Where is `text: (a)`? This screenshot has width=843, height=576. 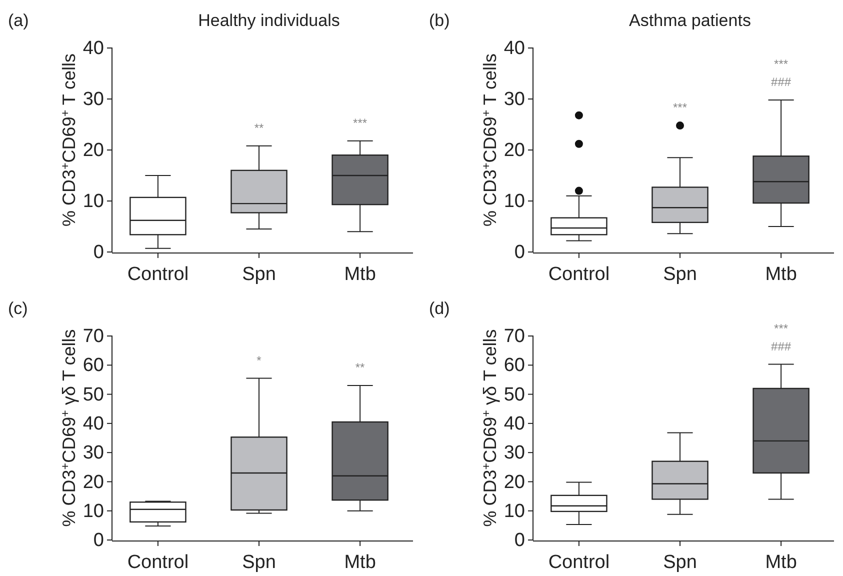
text: (a) is located at coordinates (18, 20).